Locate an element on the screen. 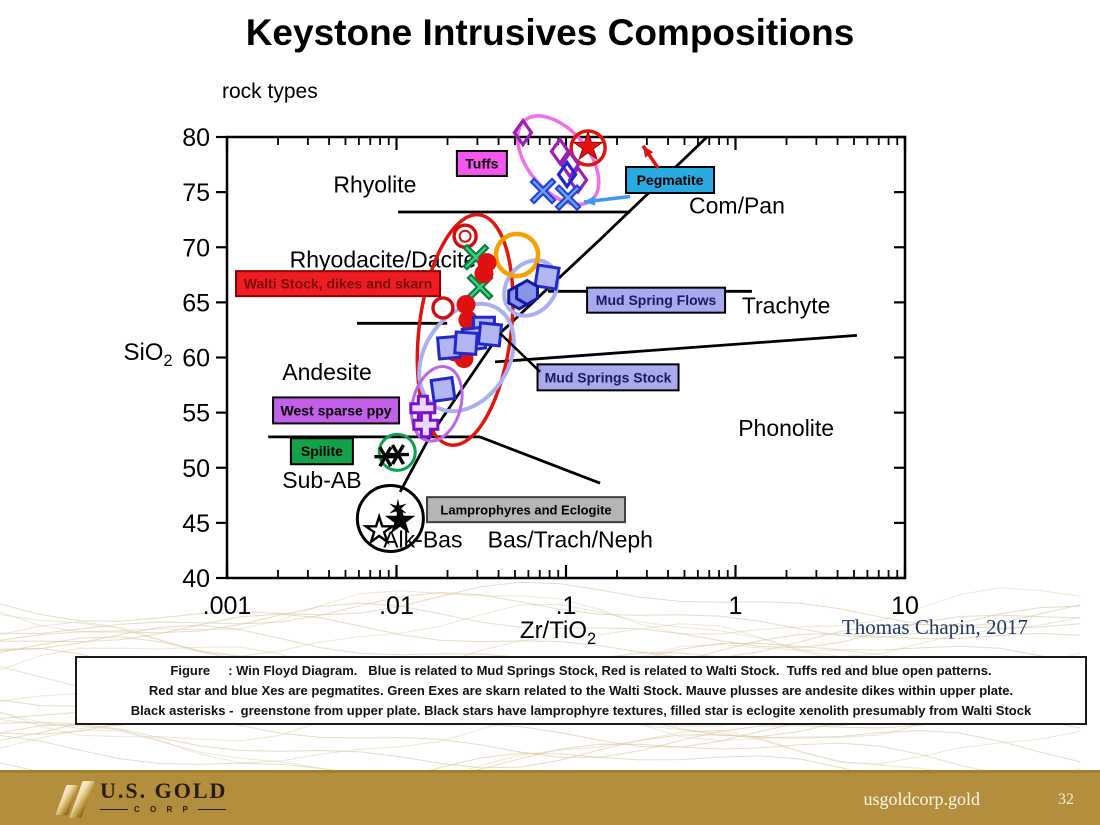 The height and width of the screenshot is (825, 1100). x-tick-label: .1 is located at coordinates (566, 606).